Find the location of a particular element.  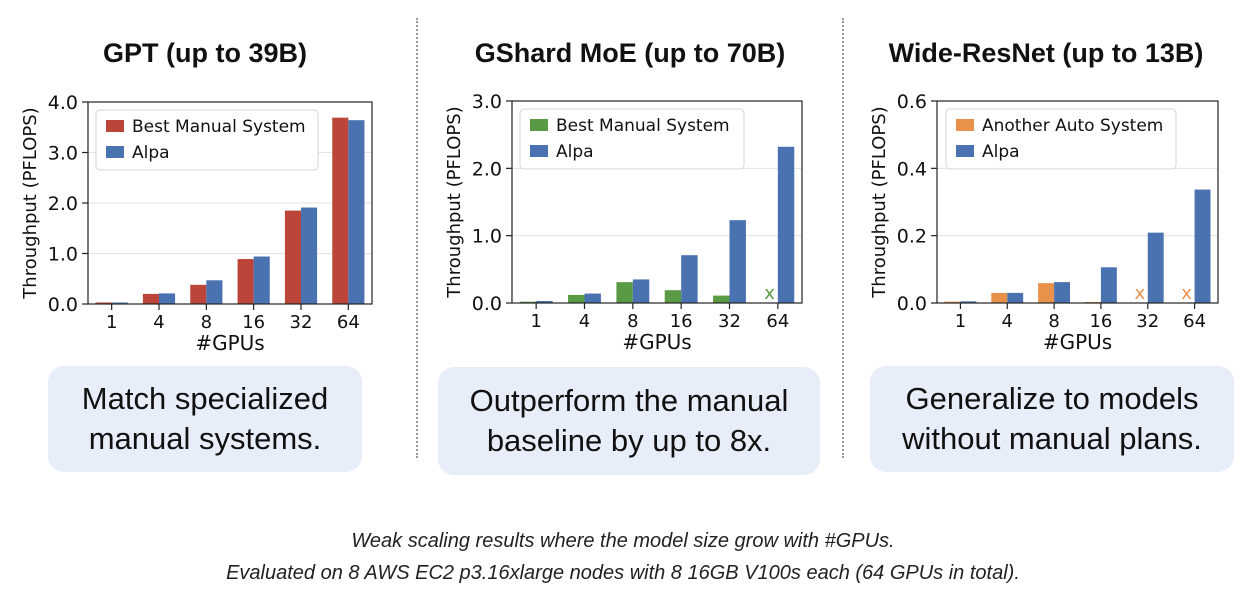

y-tick-label: 0.4 is located at coordinates (912, 169).